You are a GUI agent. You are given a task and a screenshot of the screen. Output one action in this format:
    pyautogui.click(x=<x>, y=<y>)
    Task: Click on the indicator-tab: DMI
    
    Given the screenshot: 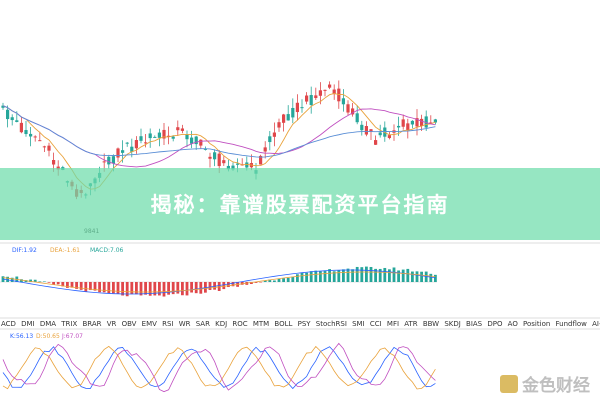 What is the action you would take?
    pyautogui.click(x=28, y=324)
    